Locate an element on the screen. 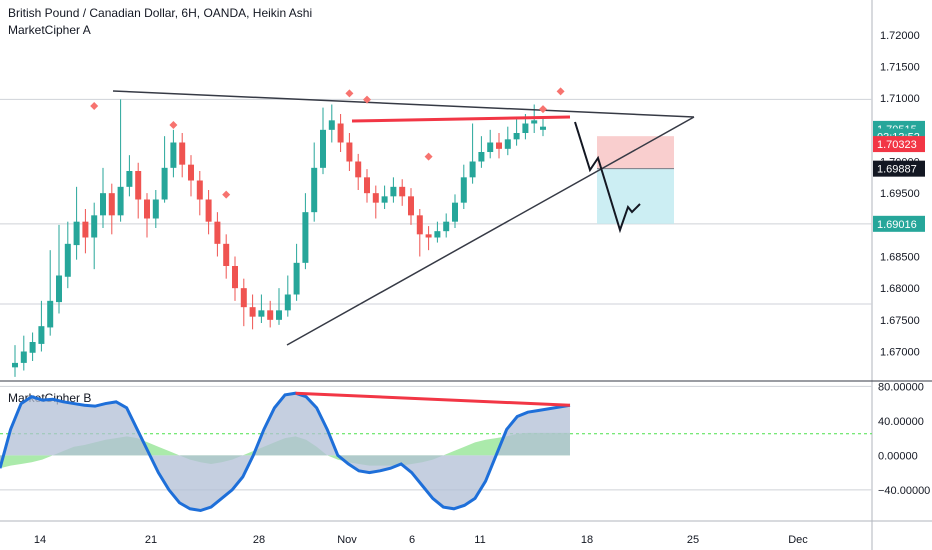 Image resolution: width=932 pixels, height=550 pixels. price-tag: 1.69887 is located at coordinates (899, 168).